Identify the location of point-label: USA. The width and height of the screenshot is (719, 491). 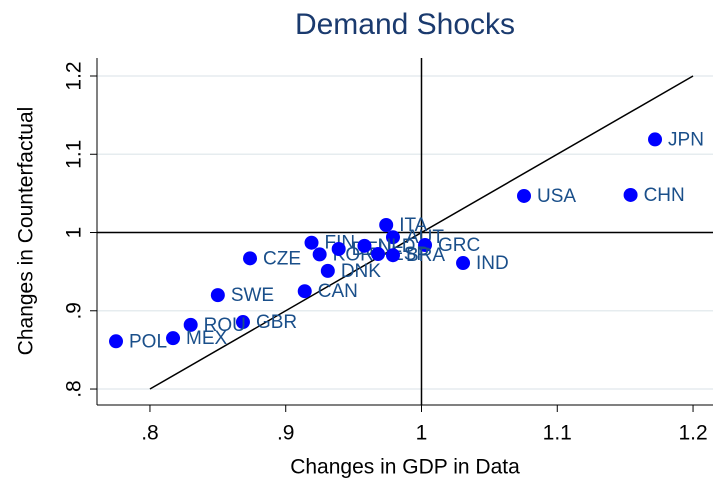
(556, 196).